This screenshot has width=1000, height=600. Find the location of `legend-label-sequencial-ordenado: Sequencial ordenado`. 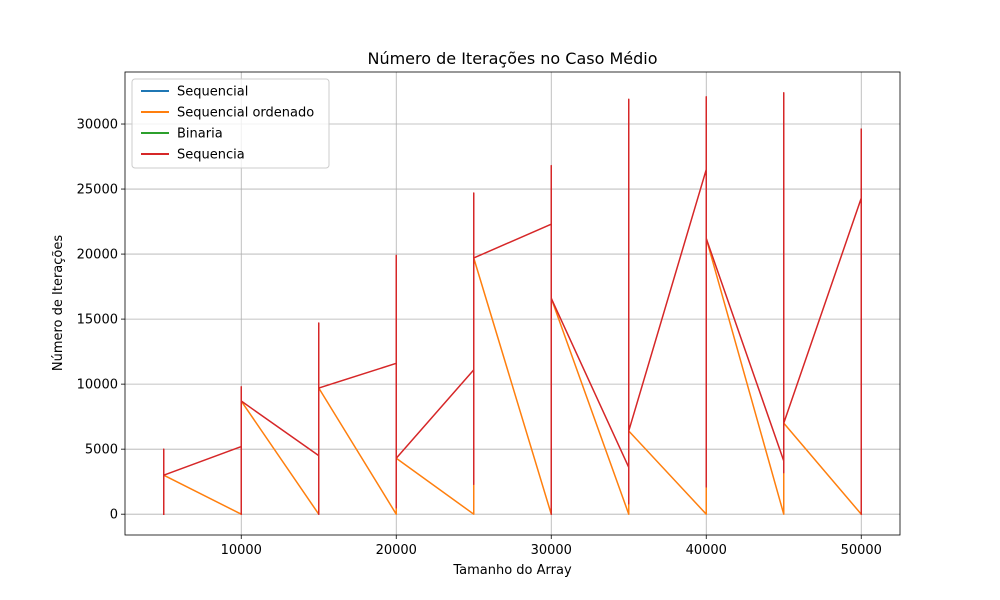

legend-label-sequencial-ordenado: Sequencial ordenado is located at coordinates (245, 113).